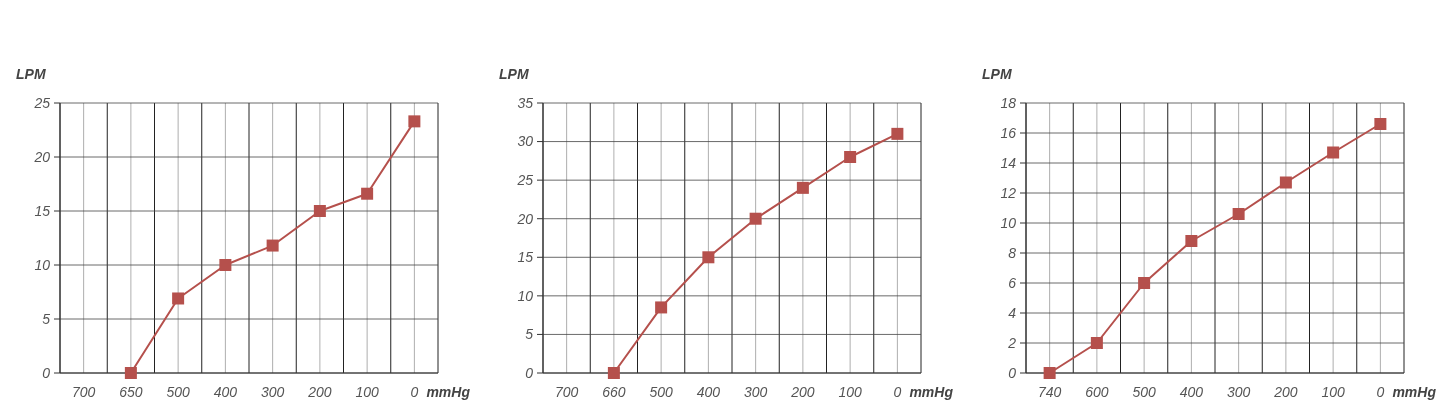 The image size is (1449, 411). What do you see at coordinates (131, 392) in the screenshot?
I see `x-tick-label: 650` at bounding box center [131, 392].